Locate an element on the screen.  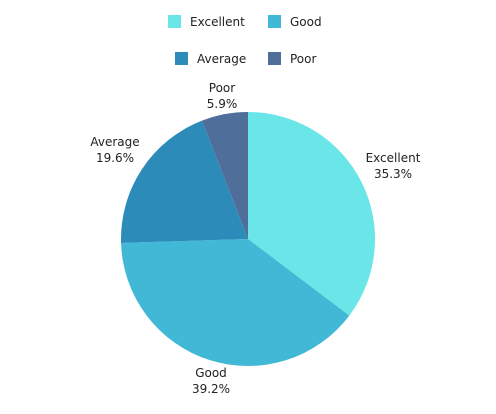
legend-item-poor: Poor is located at coordinates (292, 59).